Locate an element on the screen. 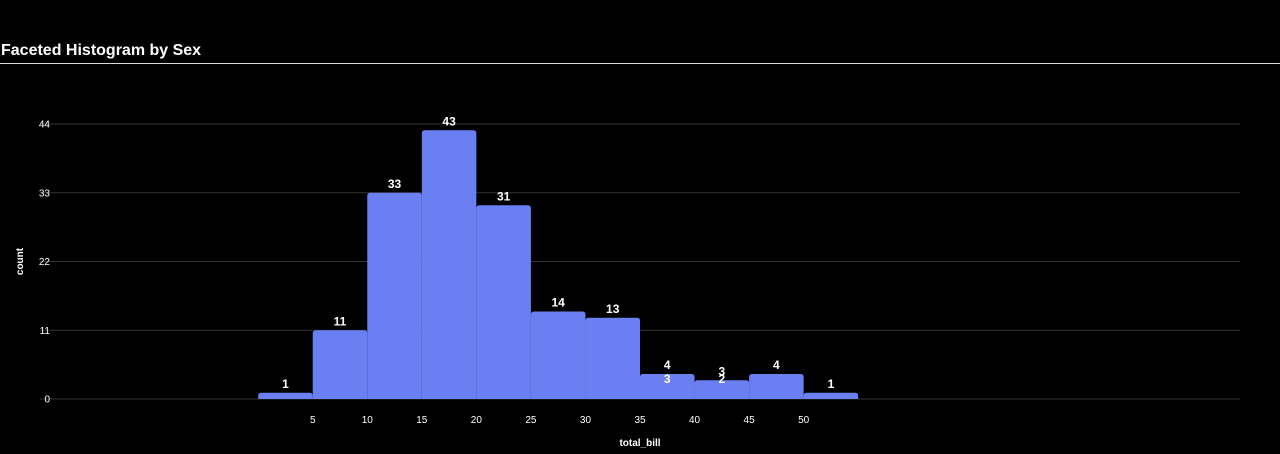  y-axis-label: count is located at coordinates (20, 261).